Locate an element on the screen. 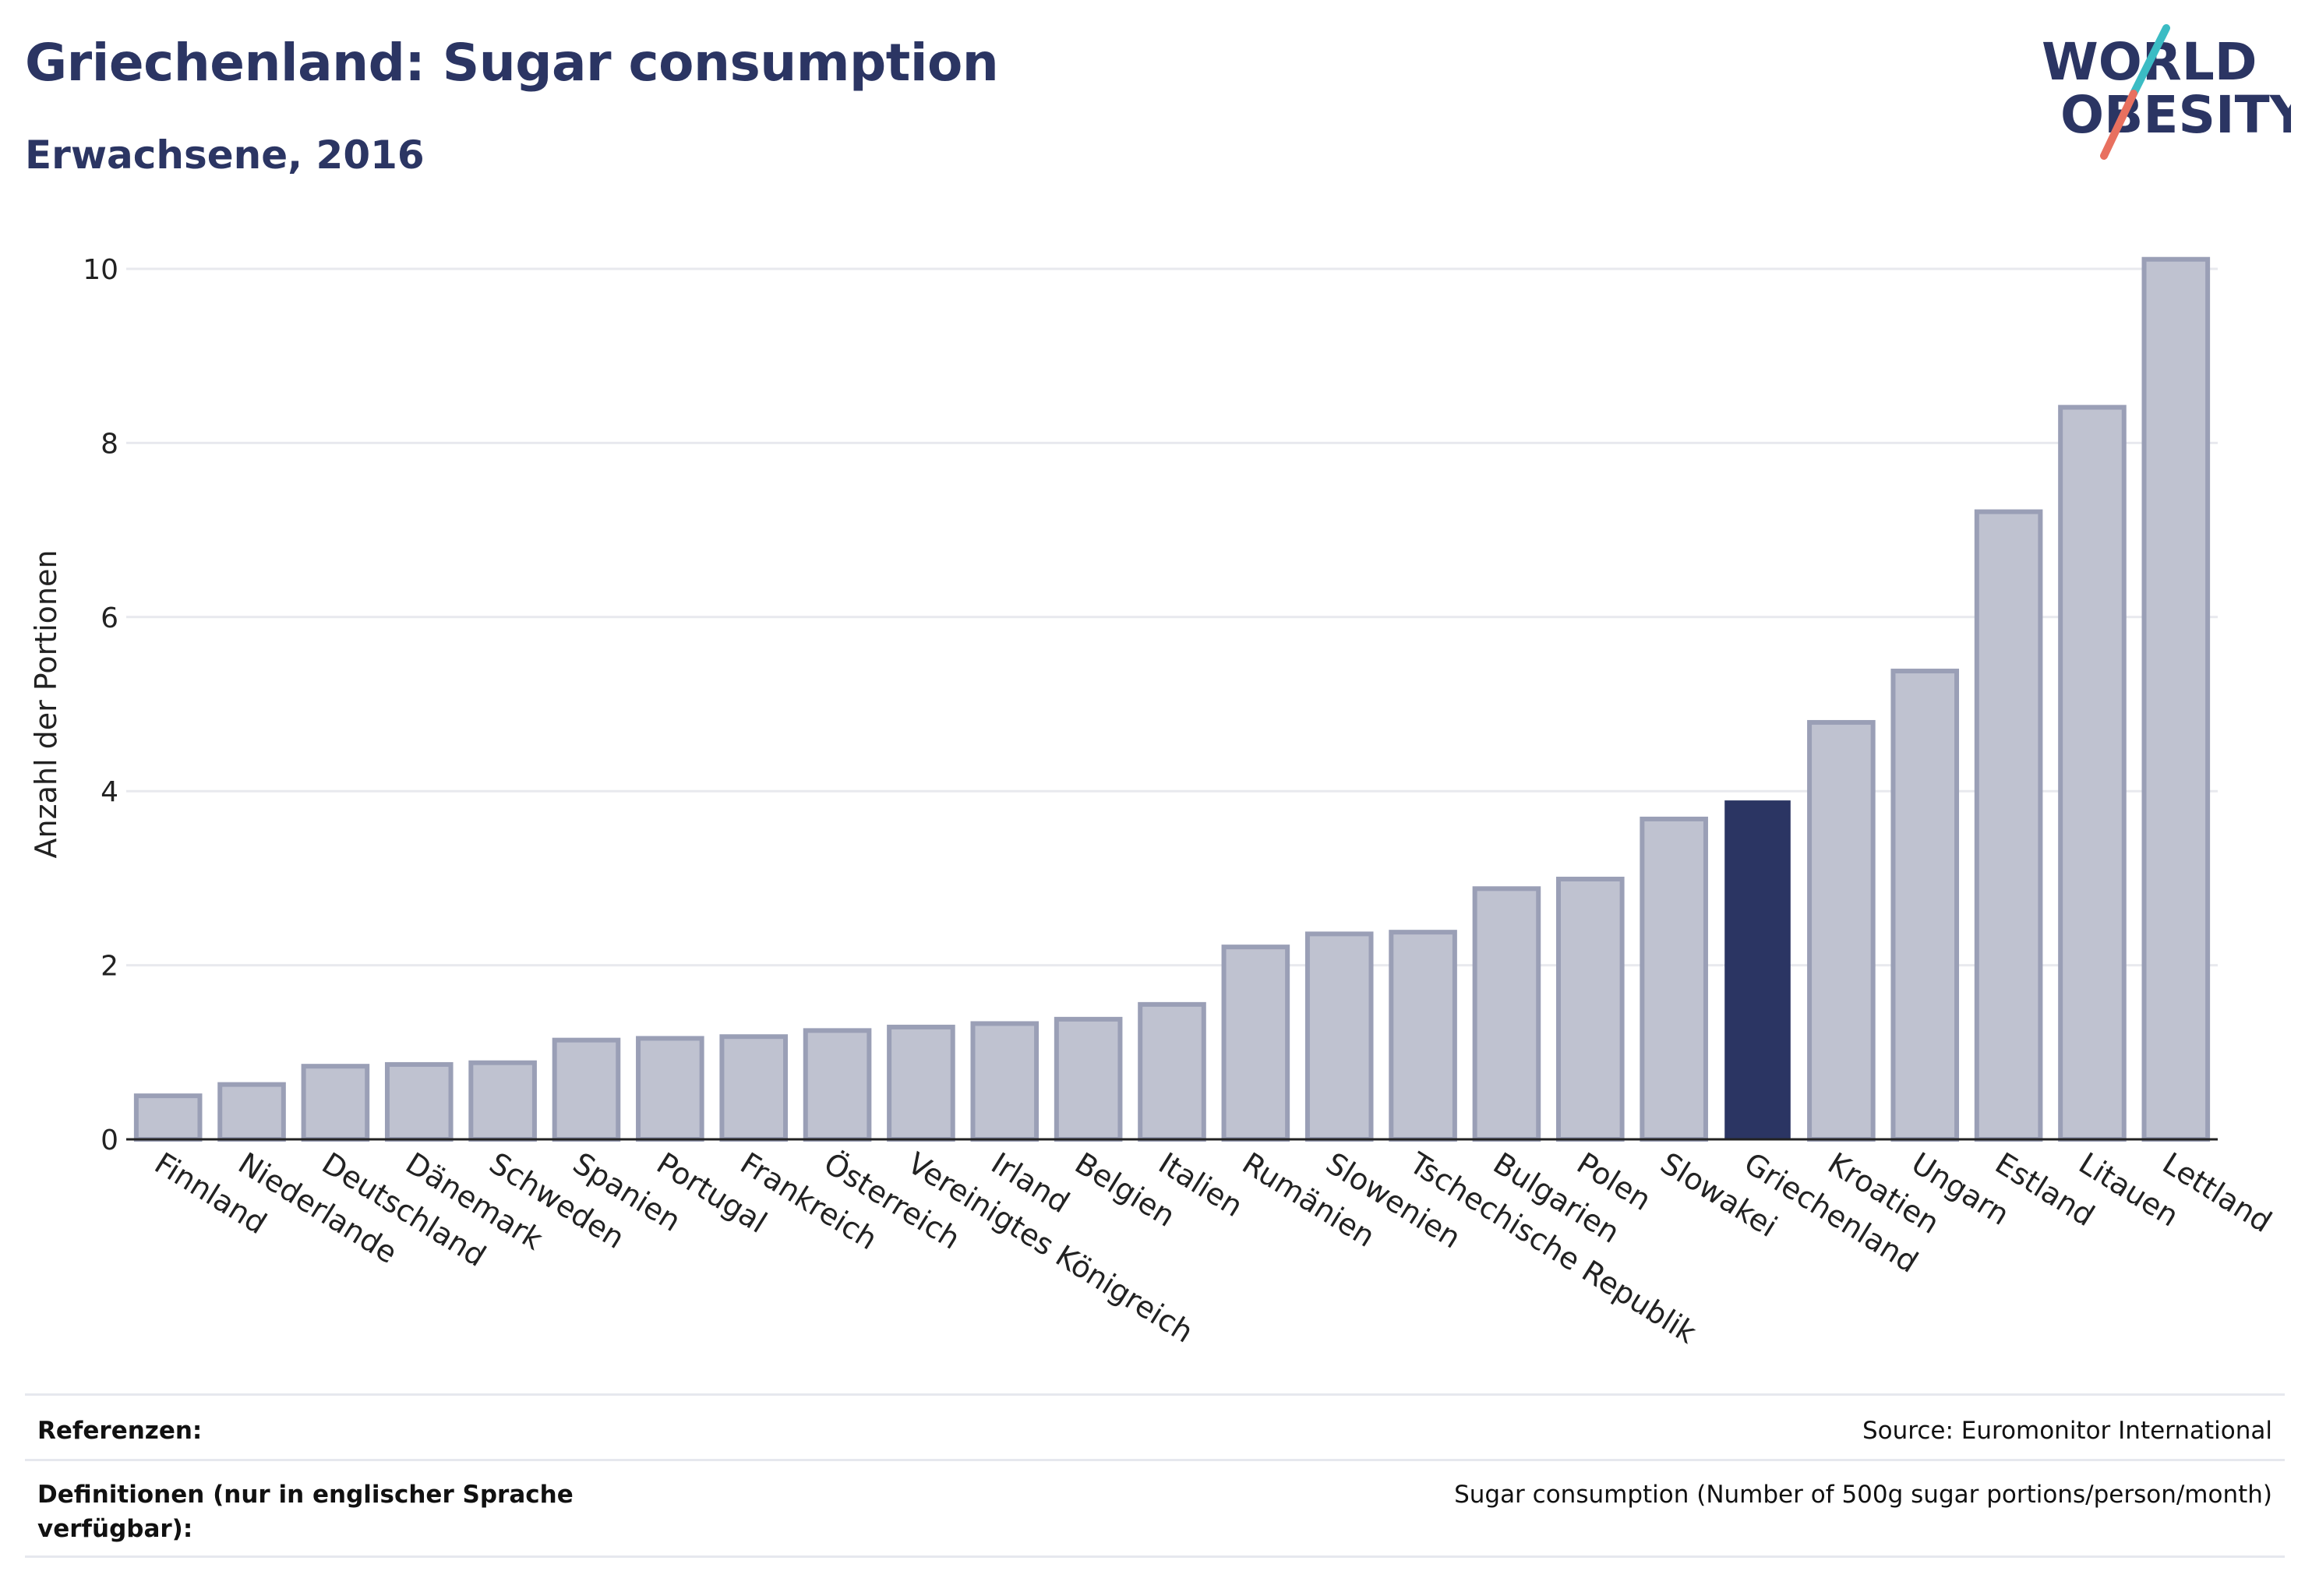  y-tick-label: 10 is located at coordinates (101, 270).